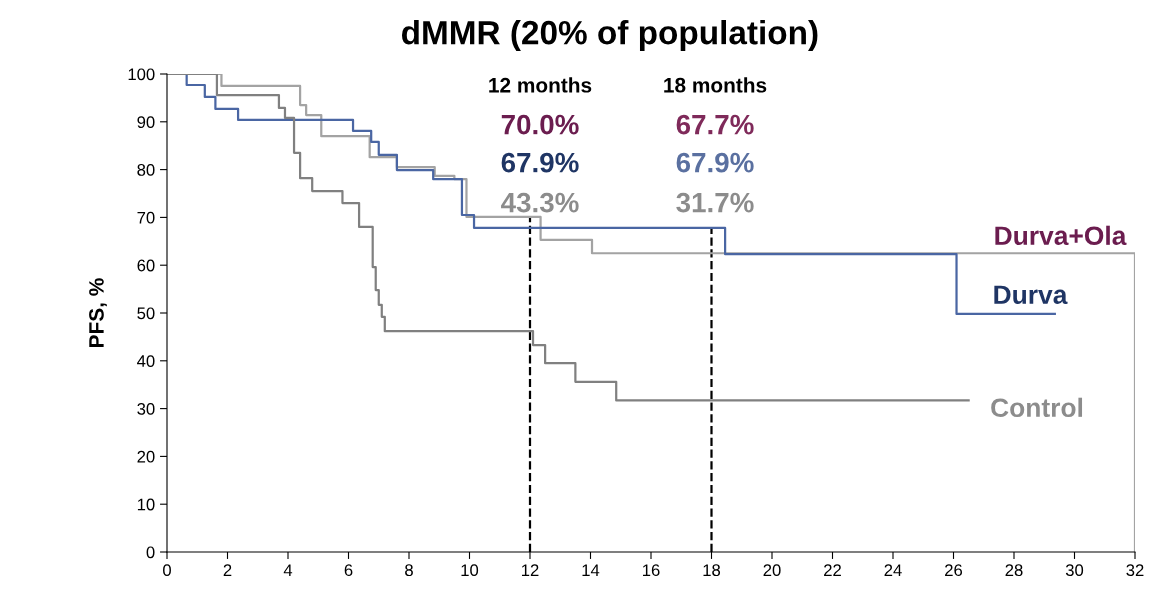 This screenshot has height=592, width=1155. Describe the element at coordinates (651, 570) in the screenshot. I see `x-tick-label: 16` at that location.